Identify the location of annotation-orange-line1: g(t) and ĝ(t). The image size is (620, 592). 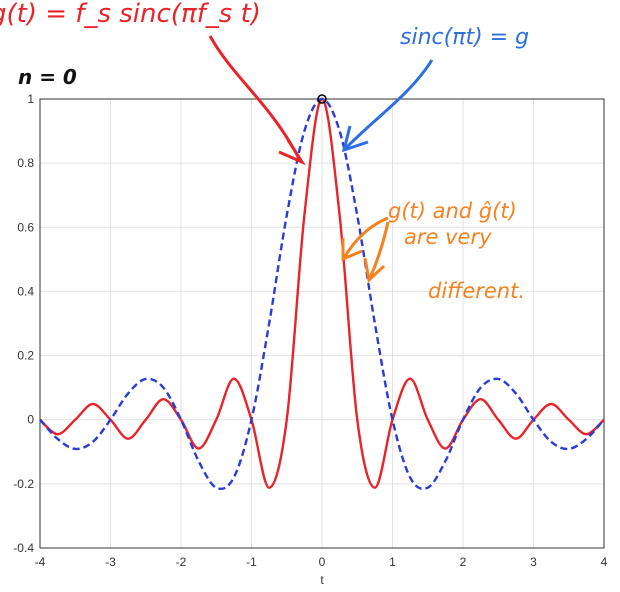
(452, 211).